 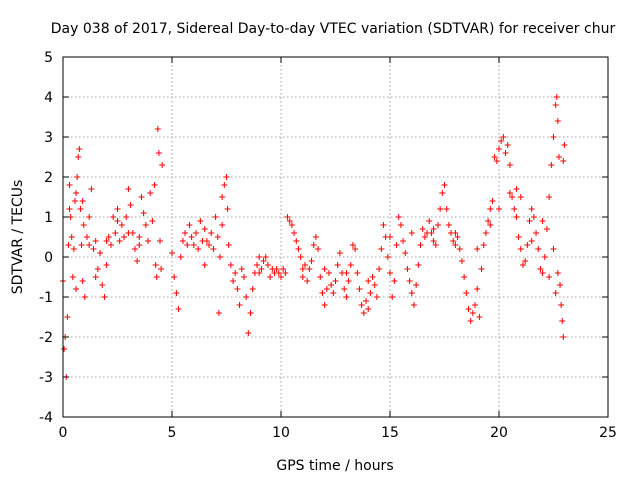 What do you see at coordinates (46, 238) in the screenshot?
I see `y-tick-labels: -4 -3 -2 -1 0 1 2 3 4 5` at bounding box center [46, 238].